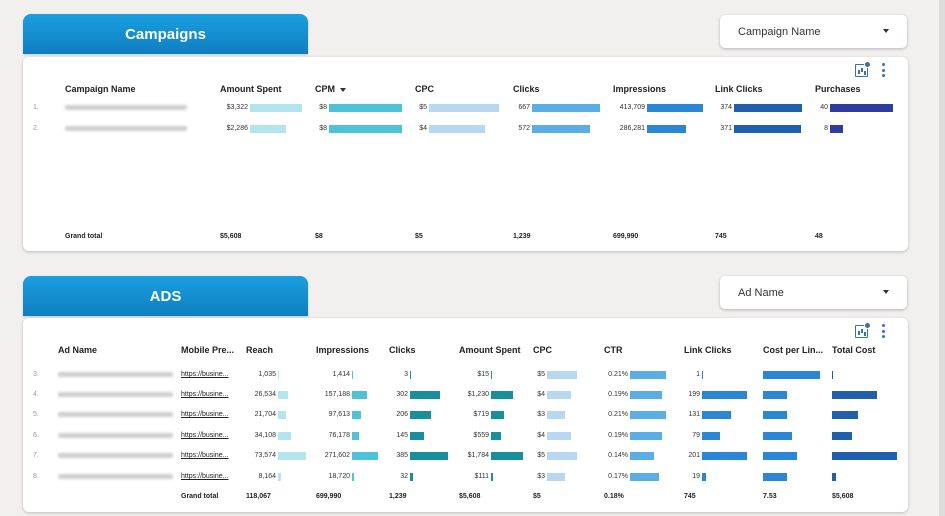  I want to click on grand-total-label: Grand total, so click(84, 236).